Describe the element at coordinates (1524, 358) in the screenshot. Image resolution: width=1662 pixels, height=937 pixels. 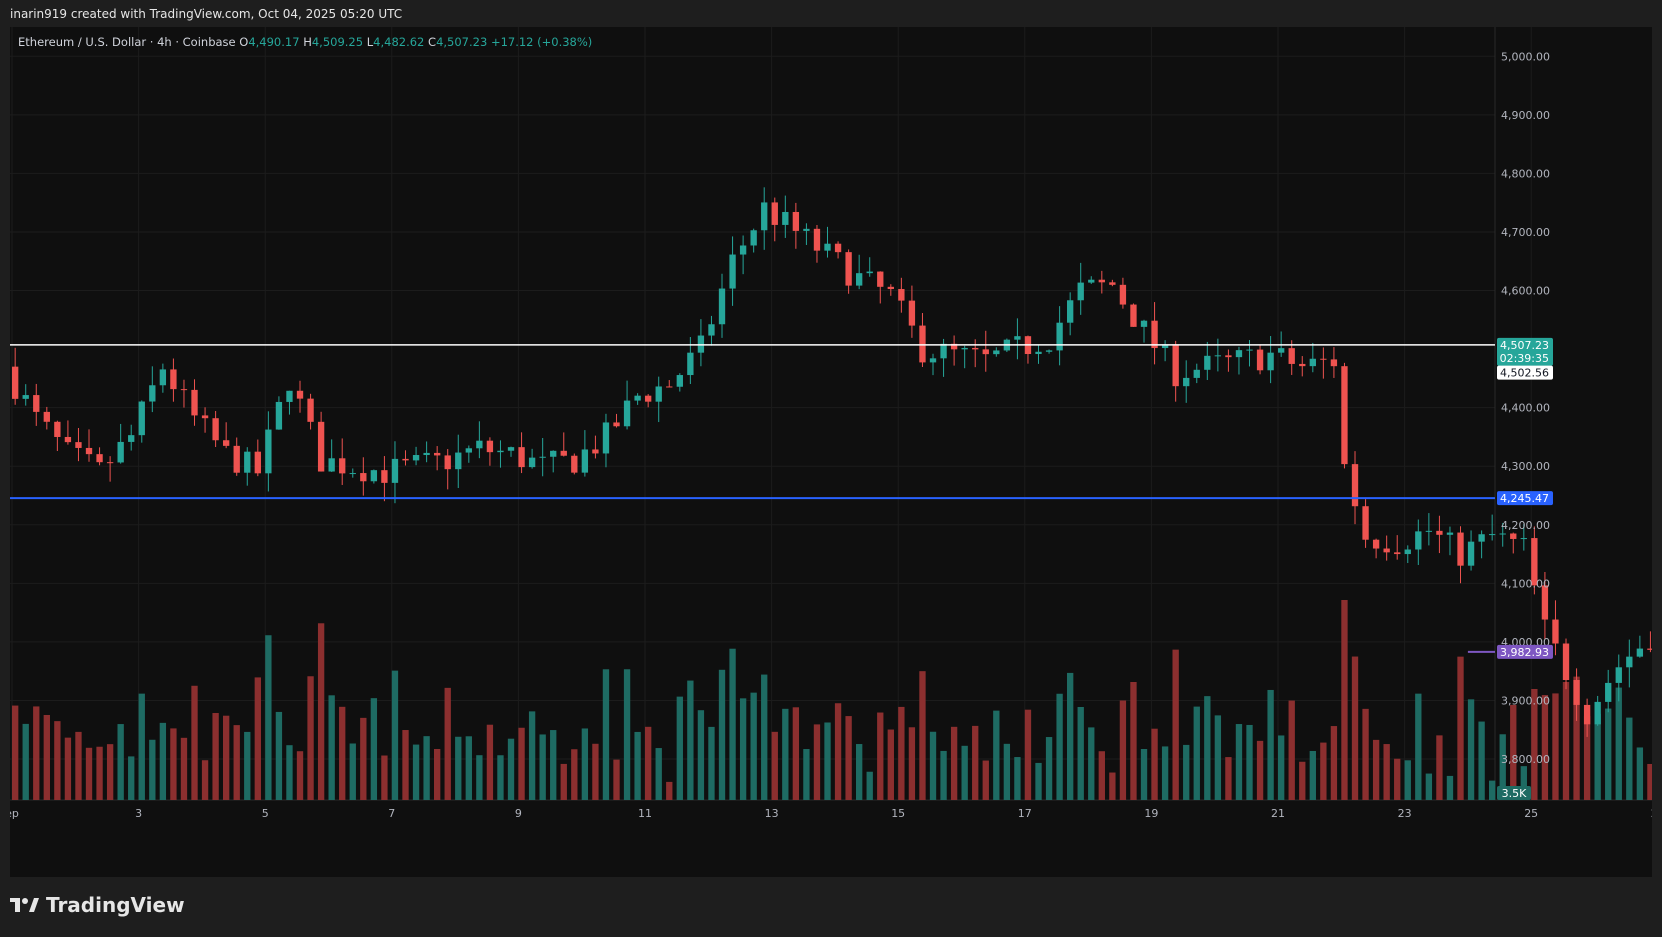
I see `countdown-label: 02:39:35` at that location.